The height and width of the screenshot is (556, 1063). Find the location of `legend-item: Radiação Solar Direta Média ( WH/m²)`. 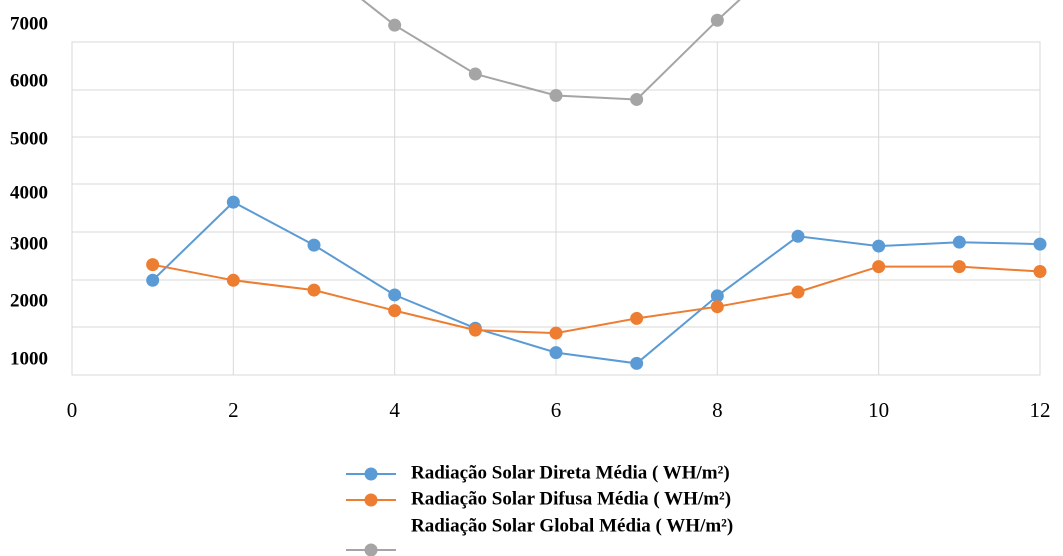

legend-item: Radiação Solar Direta Média ( WH/m²) is located at coordinates (538, 472).